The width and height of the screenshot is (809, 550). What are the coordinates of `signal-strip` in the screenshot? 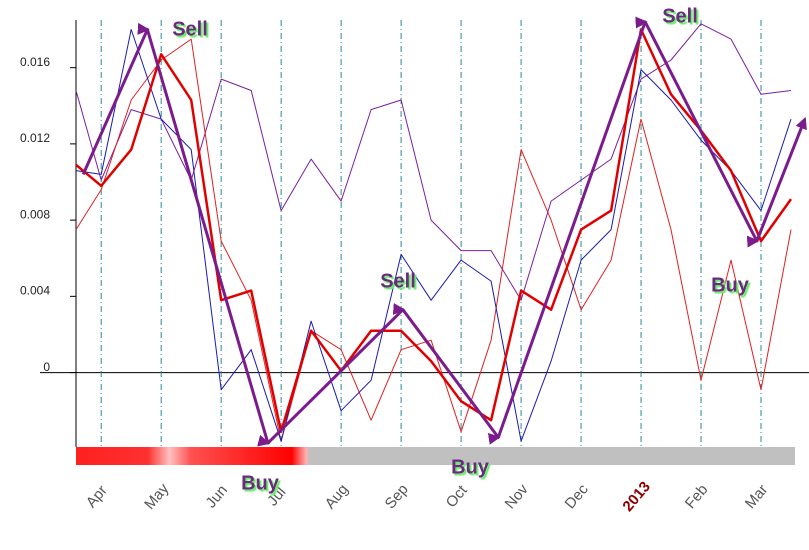 It's located at (435, 456).